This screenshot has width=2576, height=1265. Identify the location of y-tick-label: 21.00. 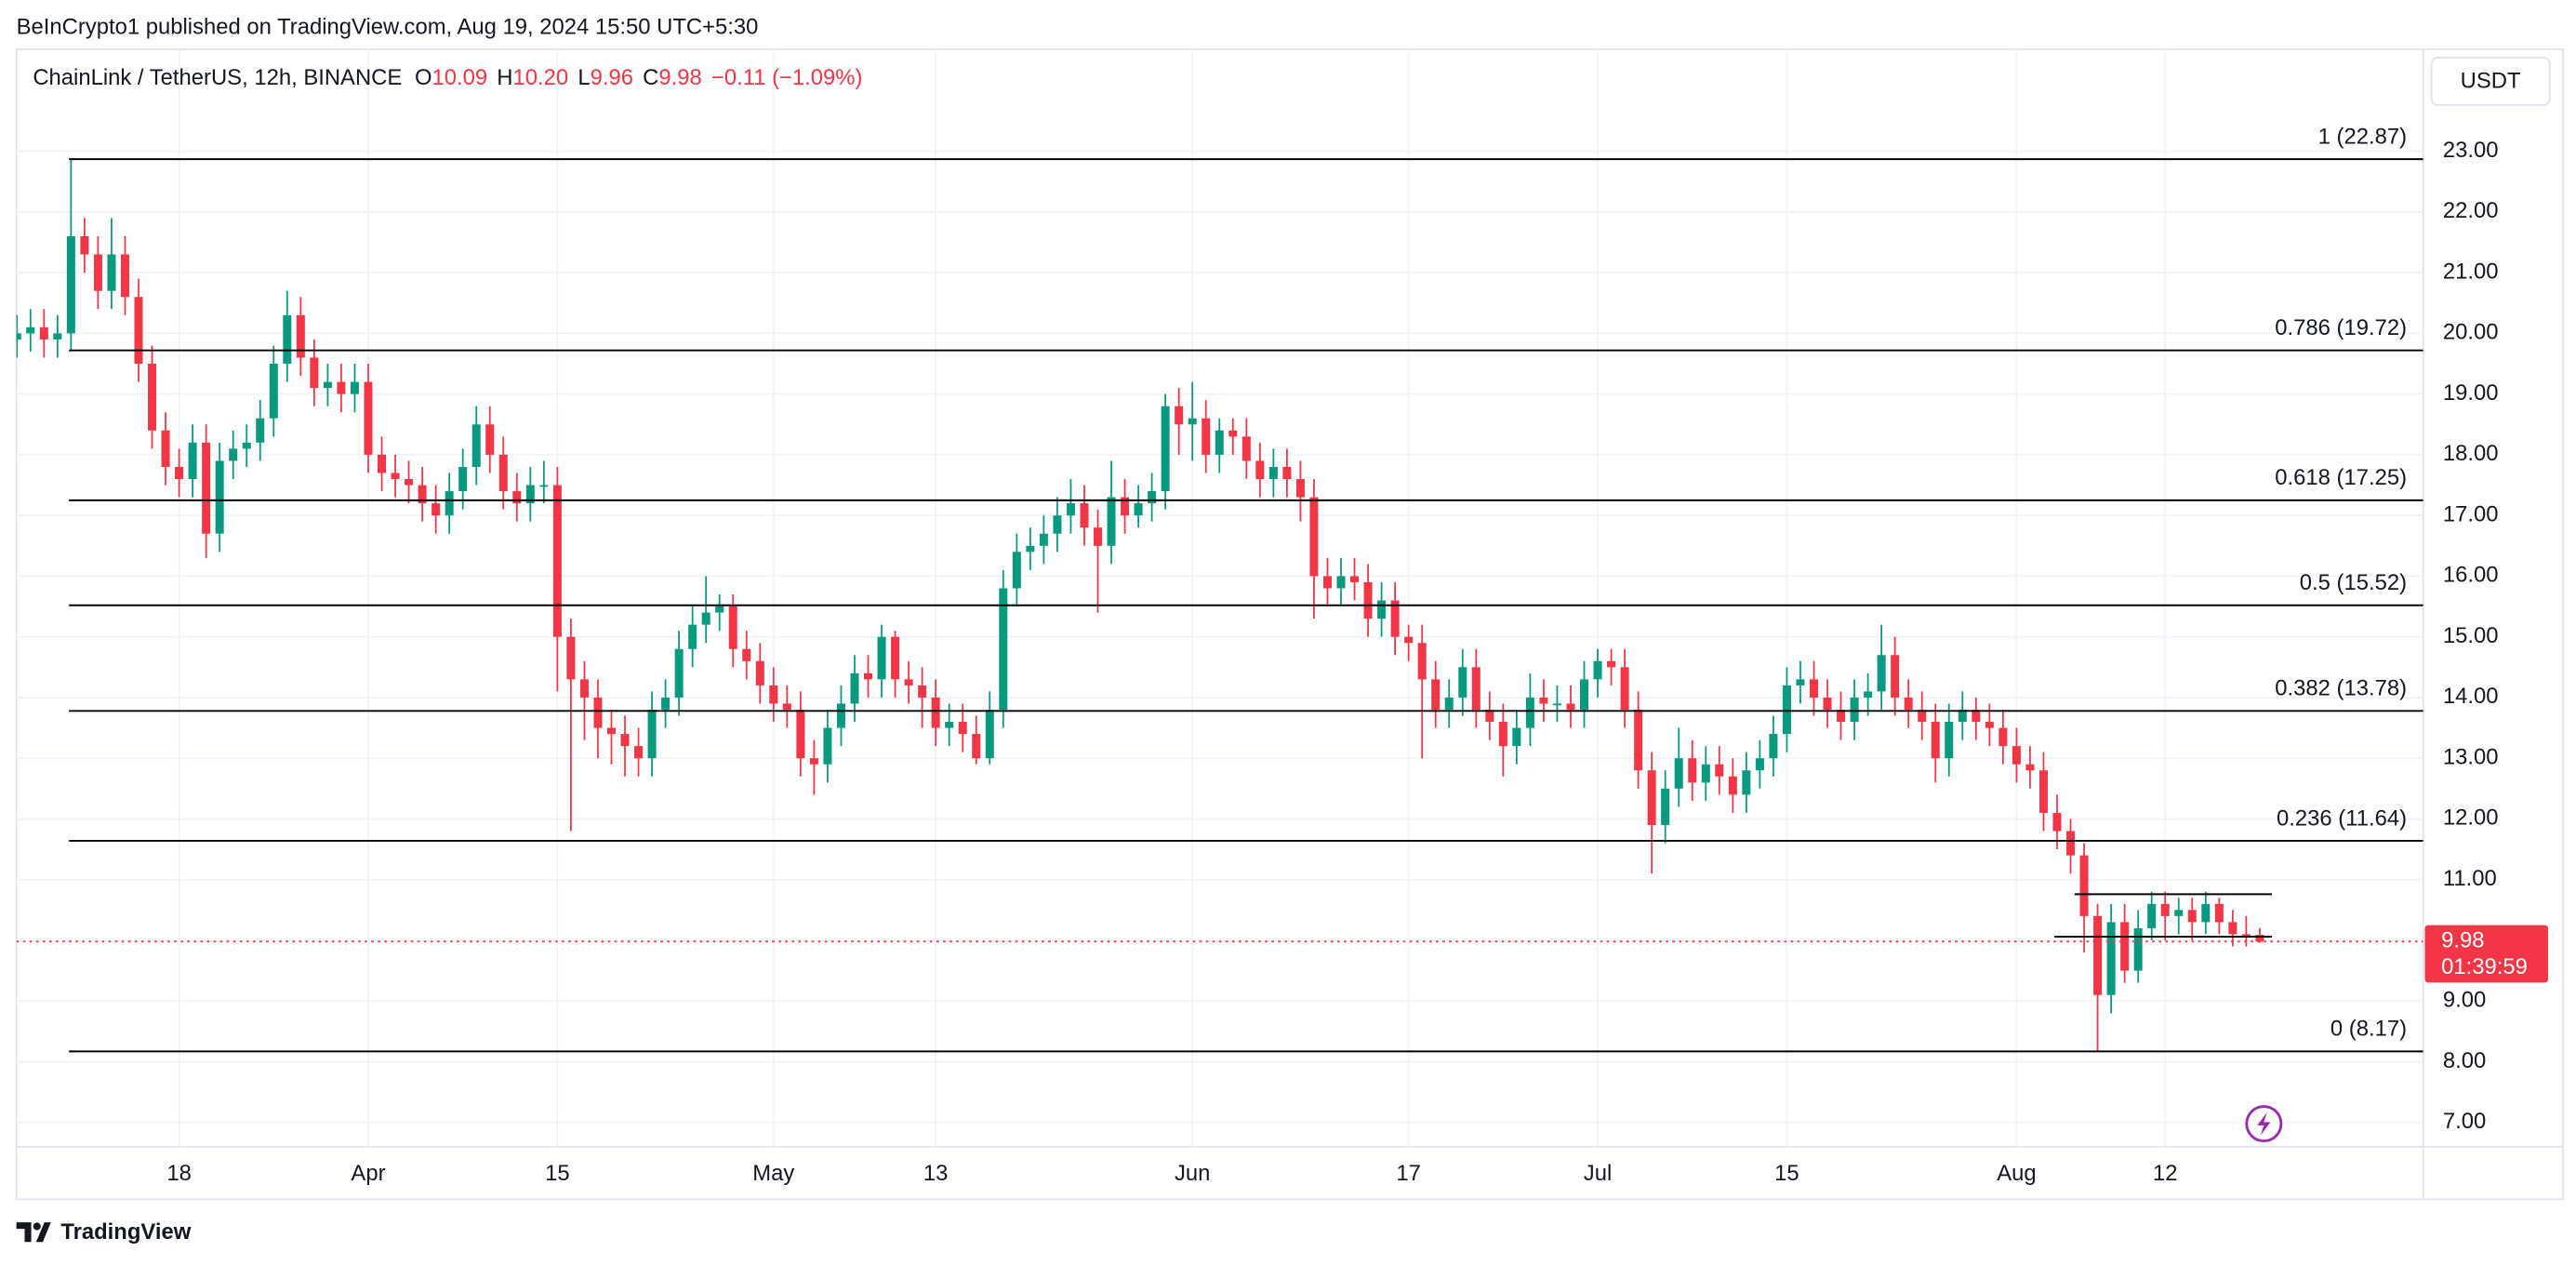
(2471, 271).